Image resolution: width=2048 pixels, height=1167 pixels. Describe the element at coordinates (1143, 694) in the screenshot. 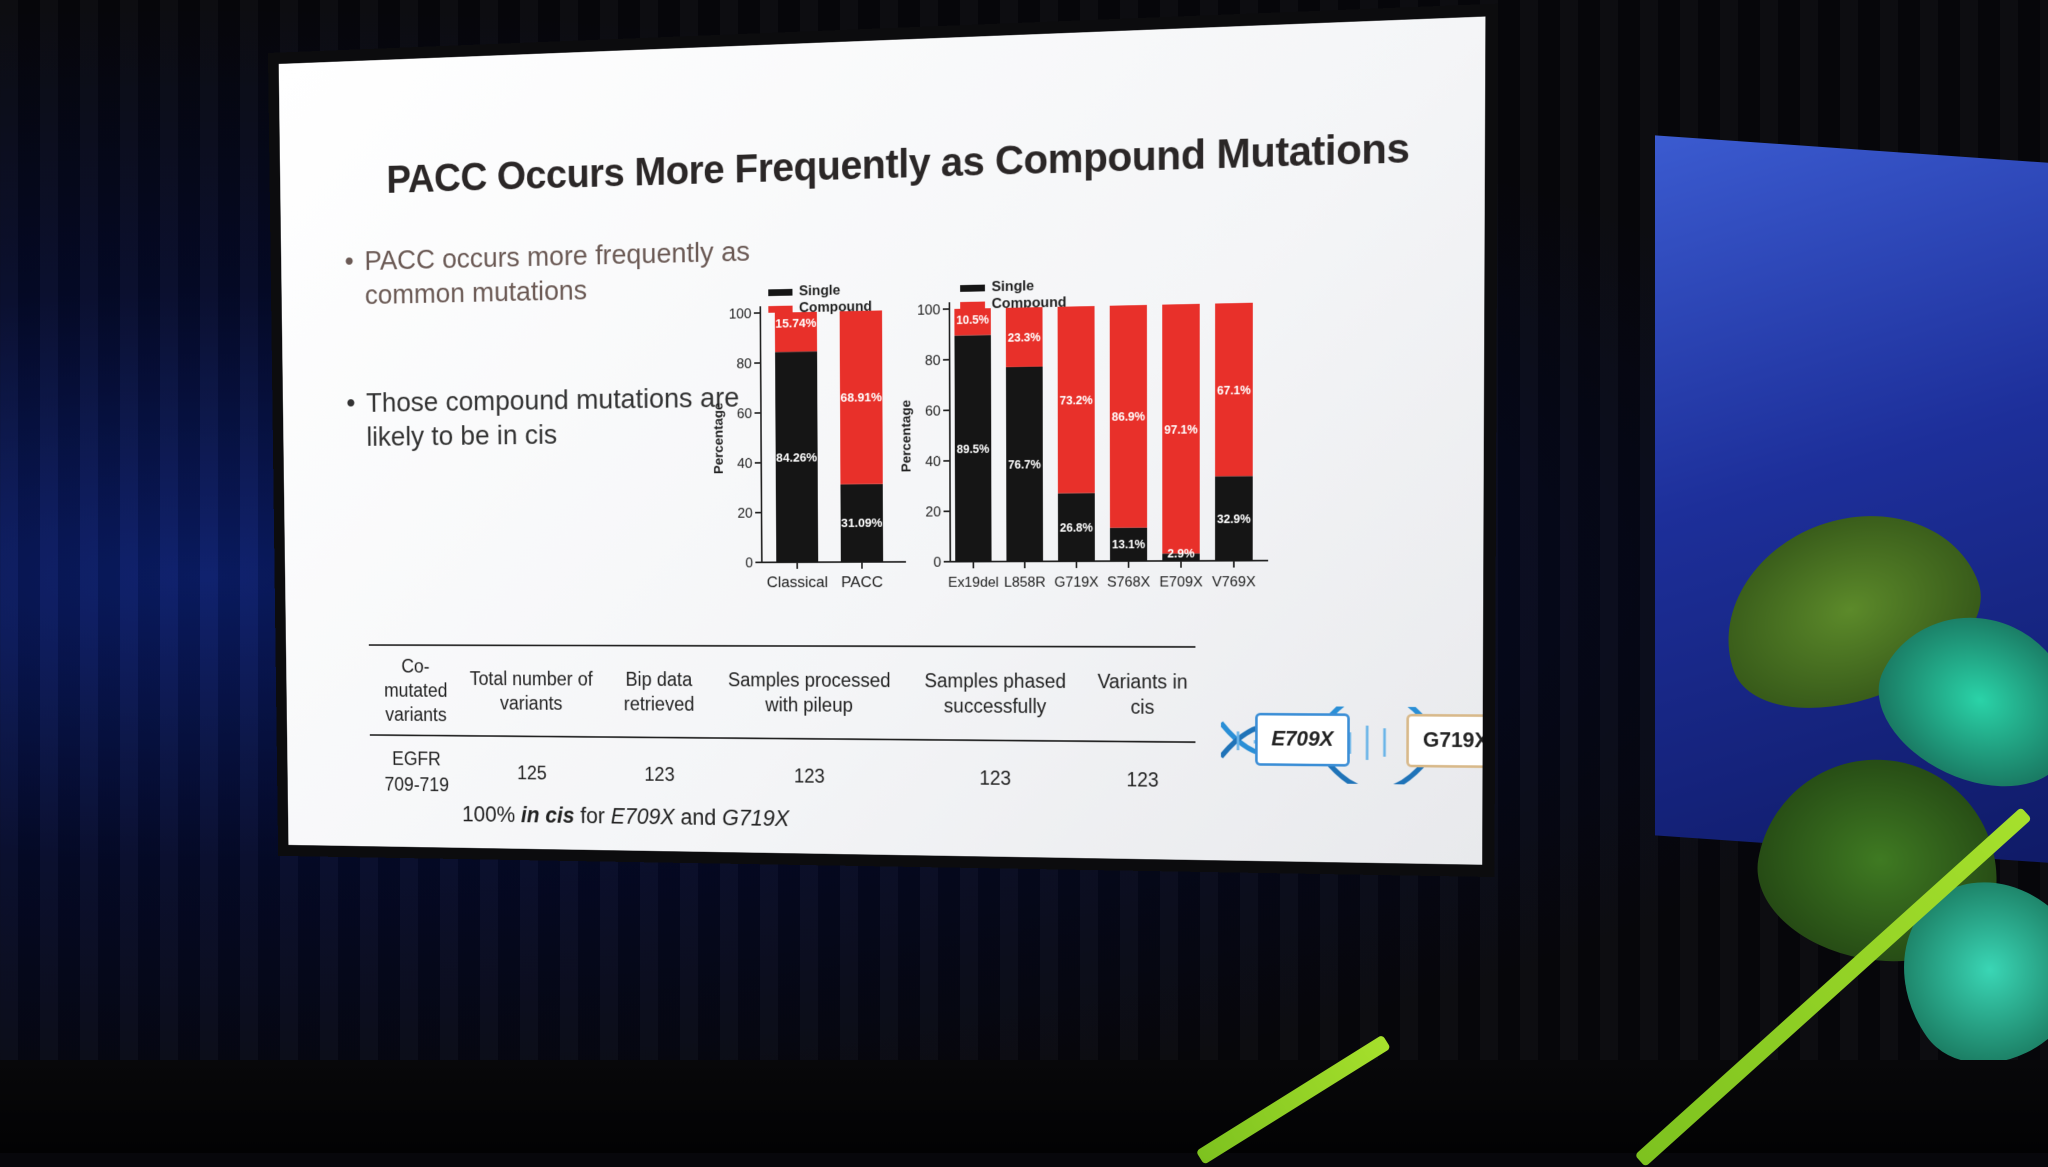

I see `table-header: Variants in cis` at that location.